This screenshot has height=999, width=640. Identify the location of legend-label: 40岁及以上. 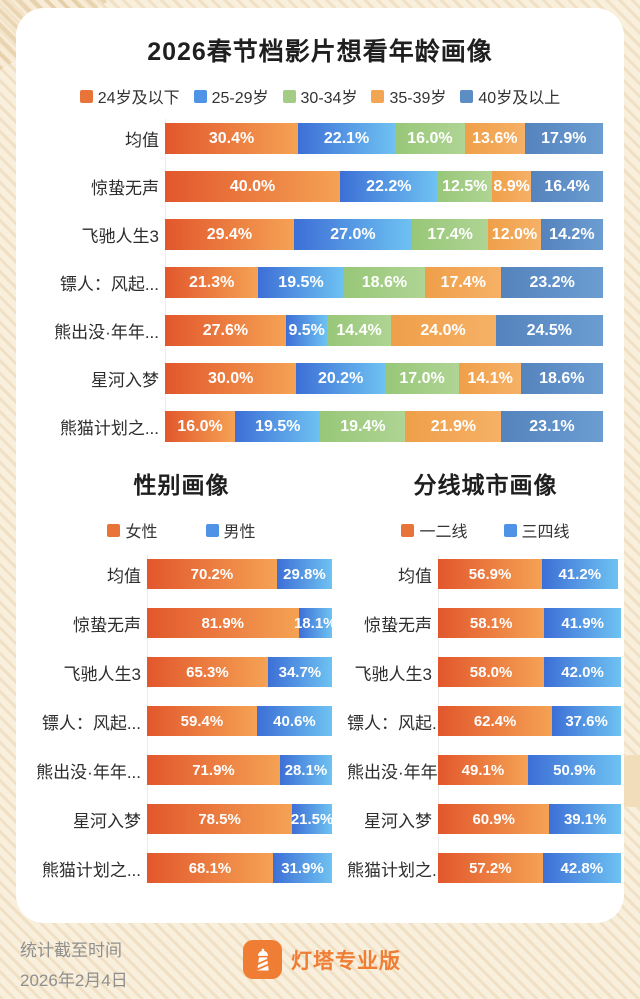
(519, 98).